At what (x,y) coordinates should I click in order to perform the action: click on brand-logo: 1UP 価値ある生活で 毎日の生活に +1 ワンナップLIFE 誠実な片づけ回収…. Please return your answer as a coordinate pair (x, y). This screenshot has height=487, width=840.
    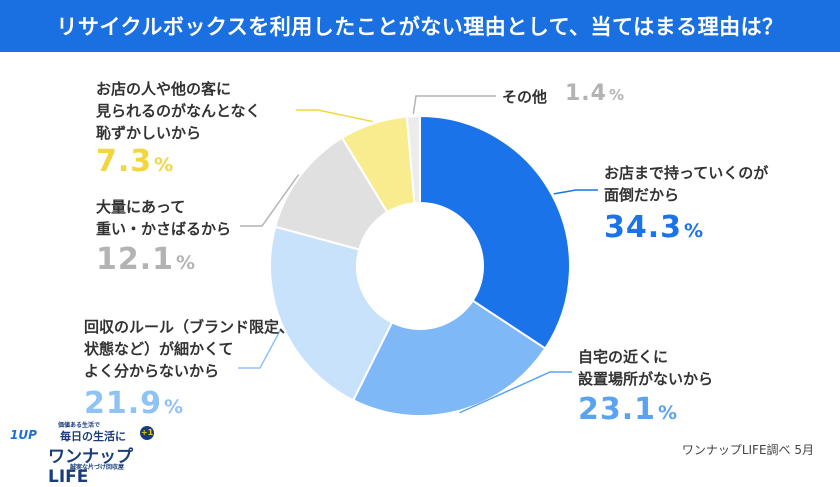
    Looking at the image, I should click on (85, 453).